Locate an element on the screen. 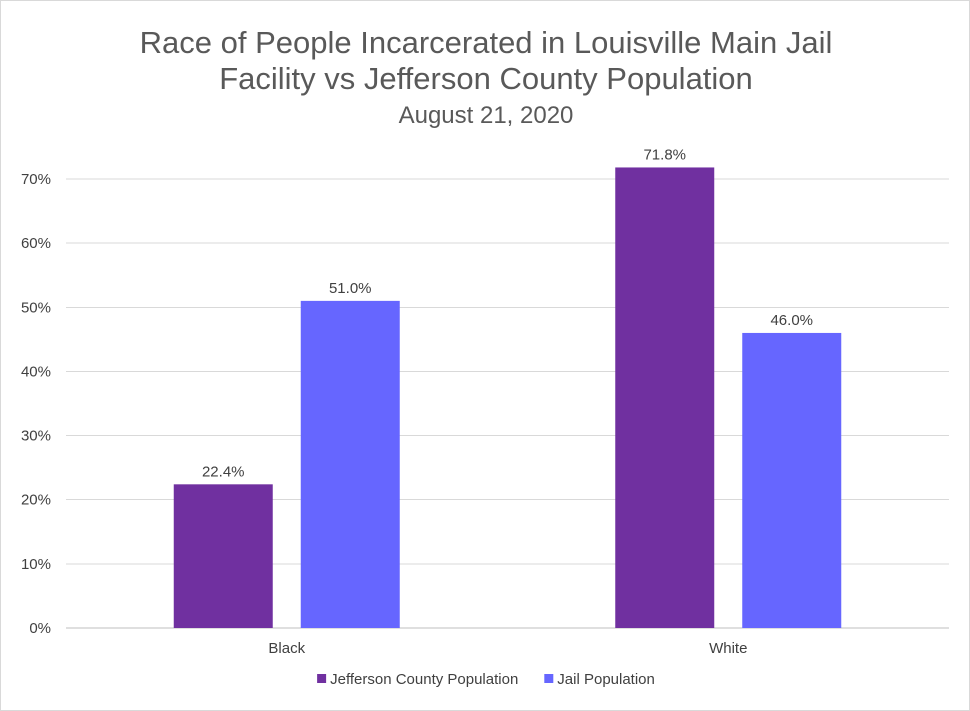 The height and width of the screenshot is (711, 970). y-tick-label: 20% is located at coordinates (36, 500).